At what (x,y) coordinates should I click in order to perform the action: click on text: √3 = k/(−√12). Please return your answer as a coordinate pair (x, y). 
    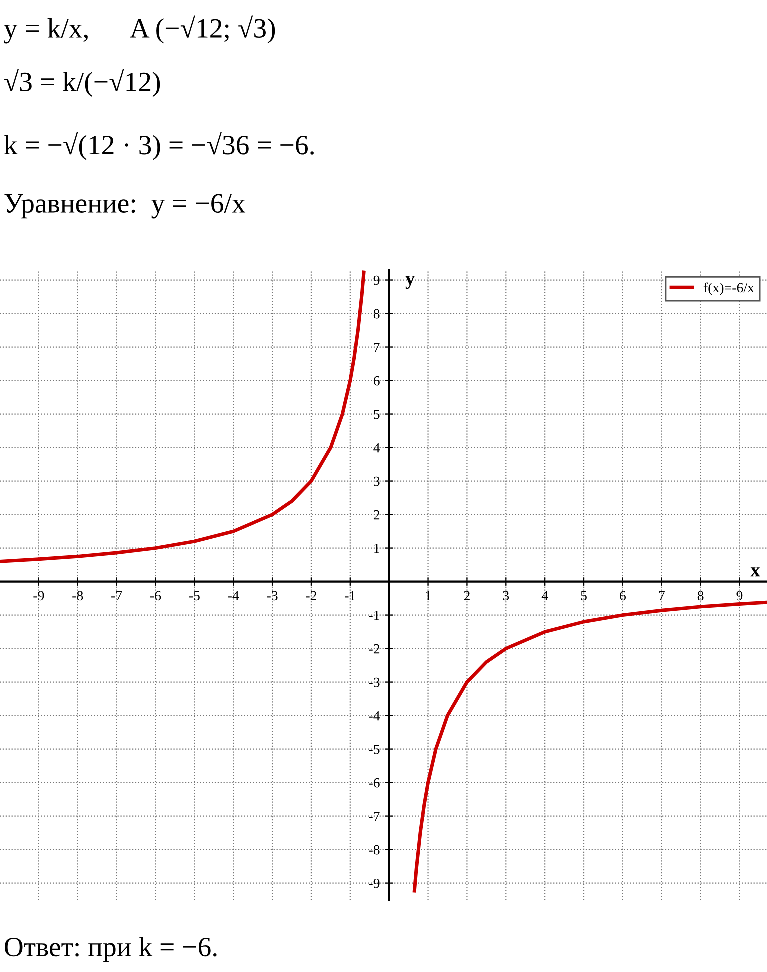
    Looking at the image, I should click on (82, 83).